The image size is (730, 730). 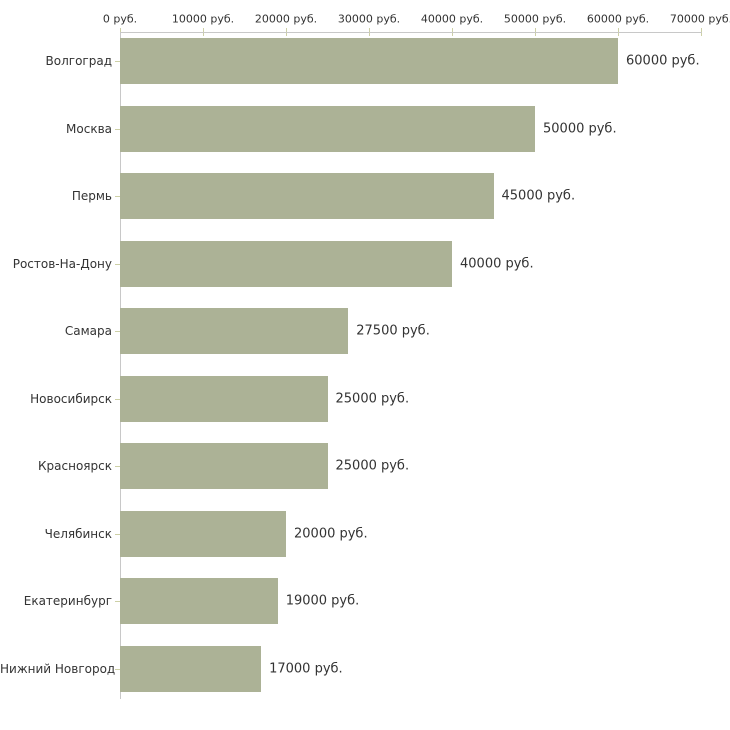 I want to click on chart-row: Волгоград 60000 руб., so click(x=365, y=67).